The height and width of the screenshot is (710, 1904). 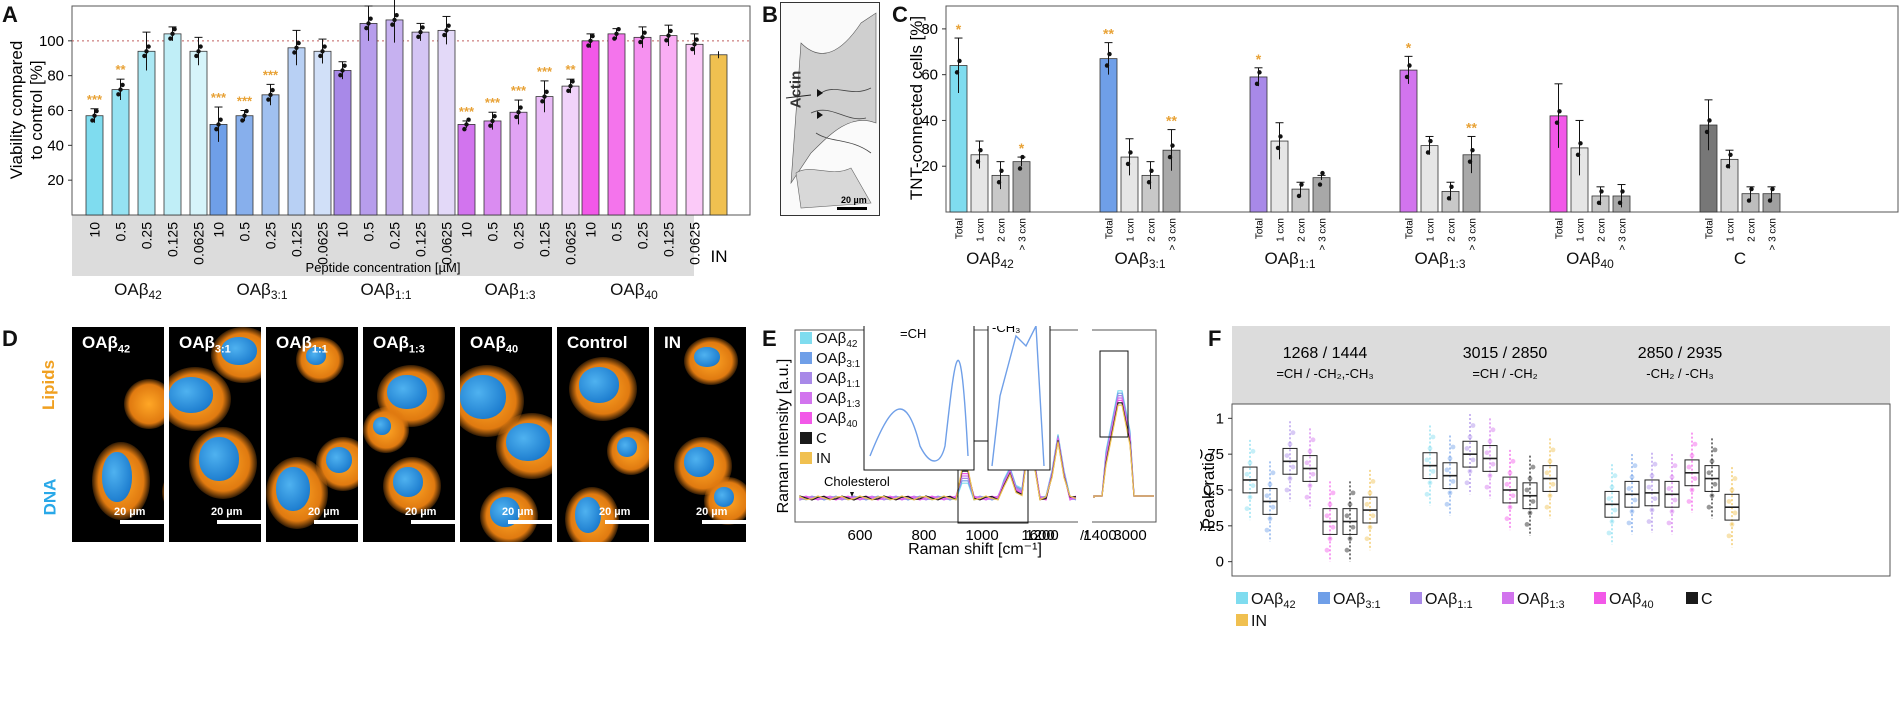 What do you see at coordinates (296, 47) in the screenshot?
I see `point-3:1-3-1` at bounding box center [296, 47].